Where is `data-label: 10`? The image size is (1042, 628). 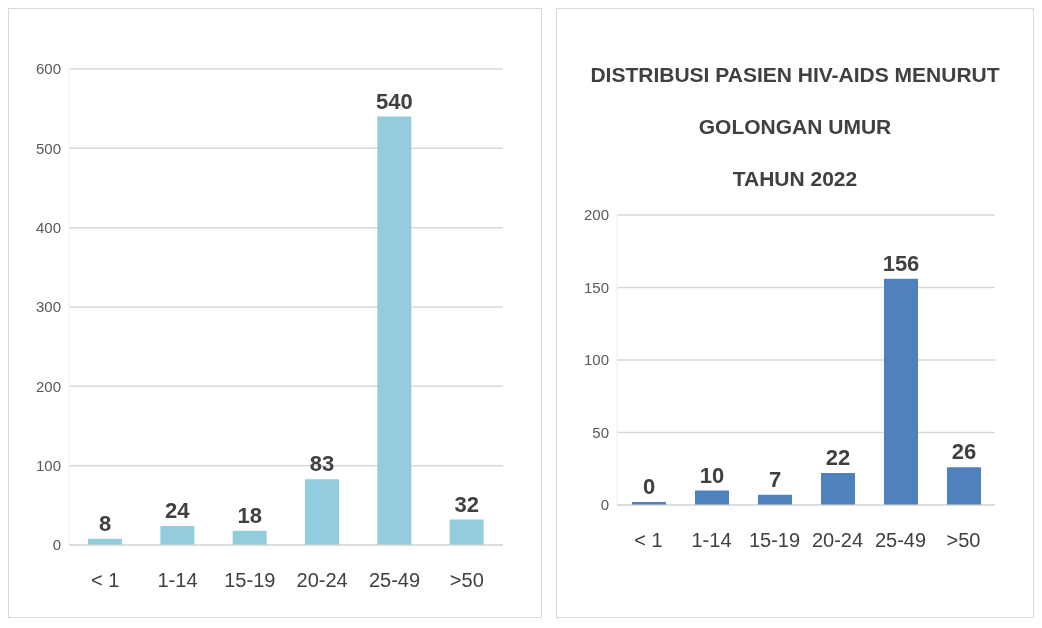
data-label: 10 is located at coordinates (712, 475).